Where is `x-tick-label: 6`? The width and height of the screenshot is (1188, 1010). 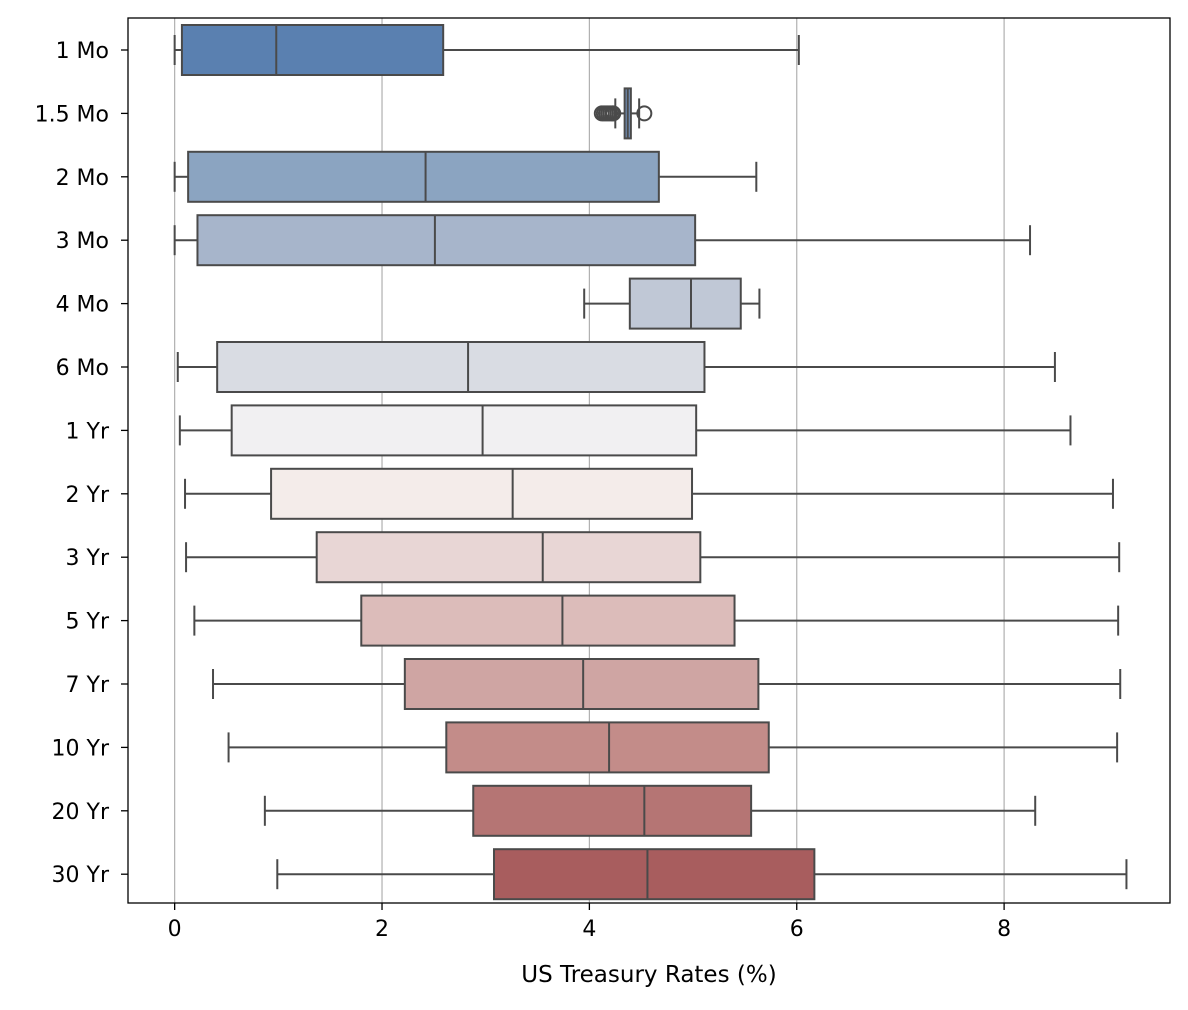
x-tick-label: 6 is located at coordinates (797, 929).